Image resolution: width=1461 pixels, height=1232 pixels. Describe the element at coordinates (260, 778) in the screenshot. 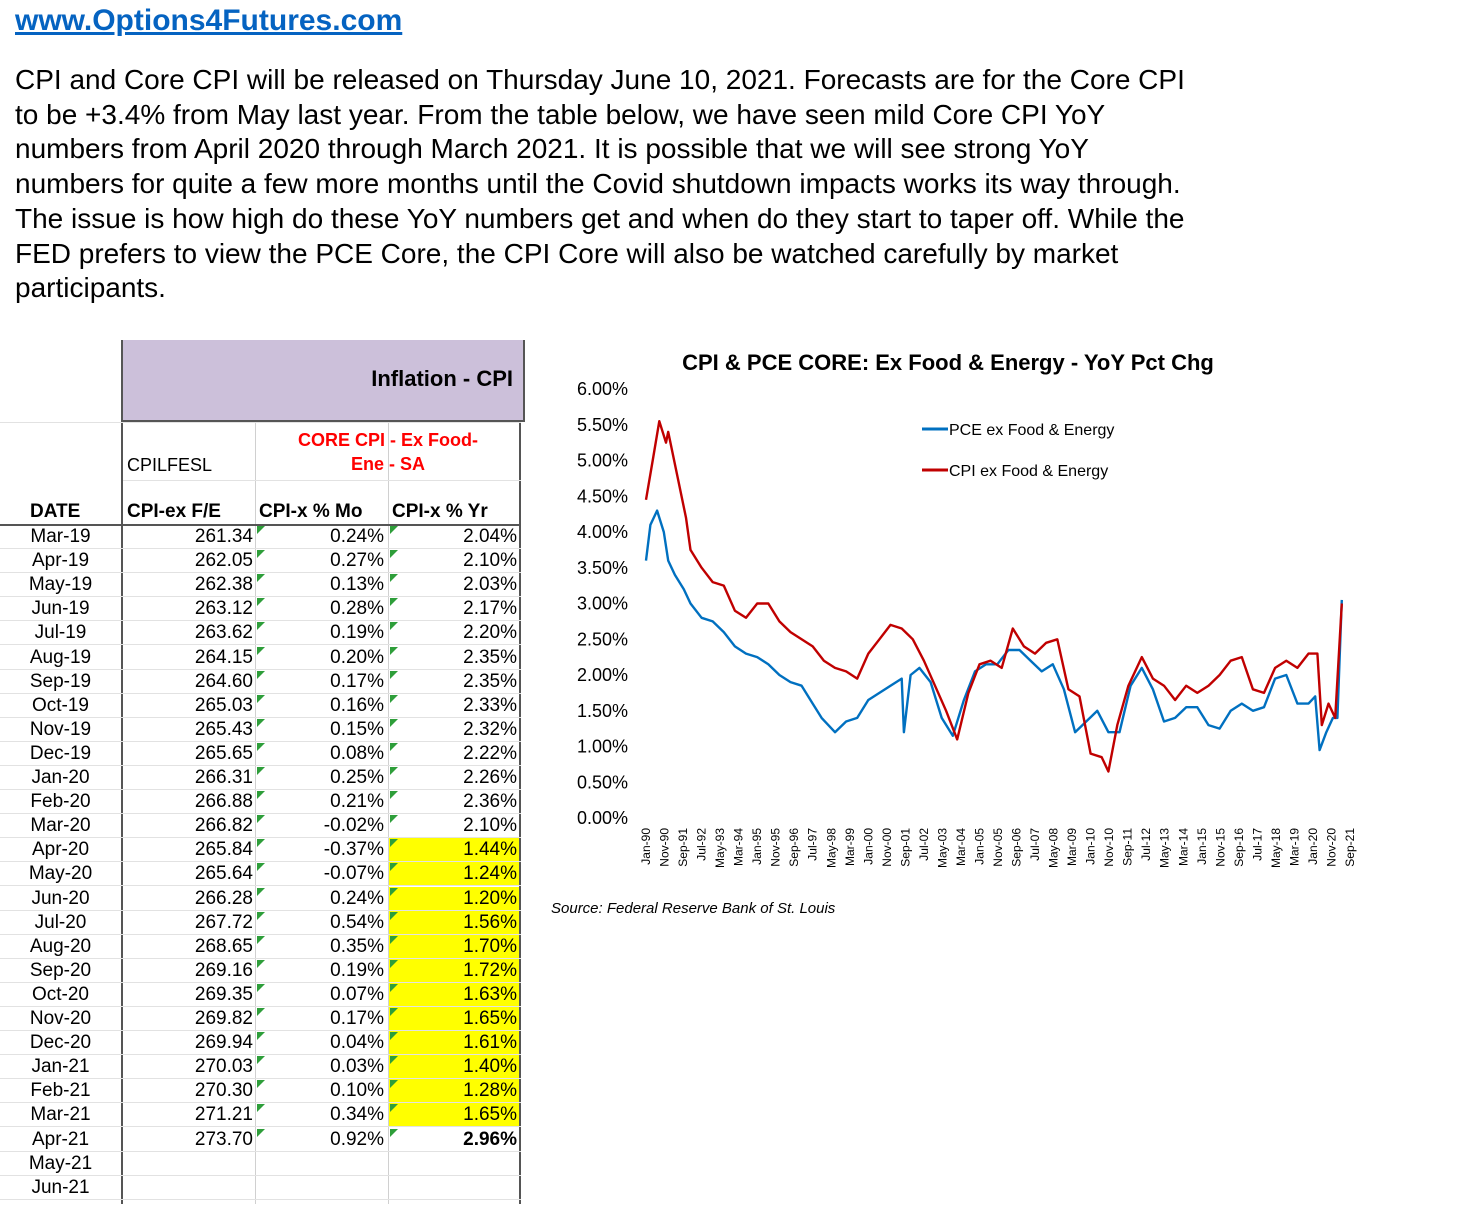

I see `table-row: Jan-20 266.31 0.25% 2.26%` at that location.